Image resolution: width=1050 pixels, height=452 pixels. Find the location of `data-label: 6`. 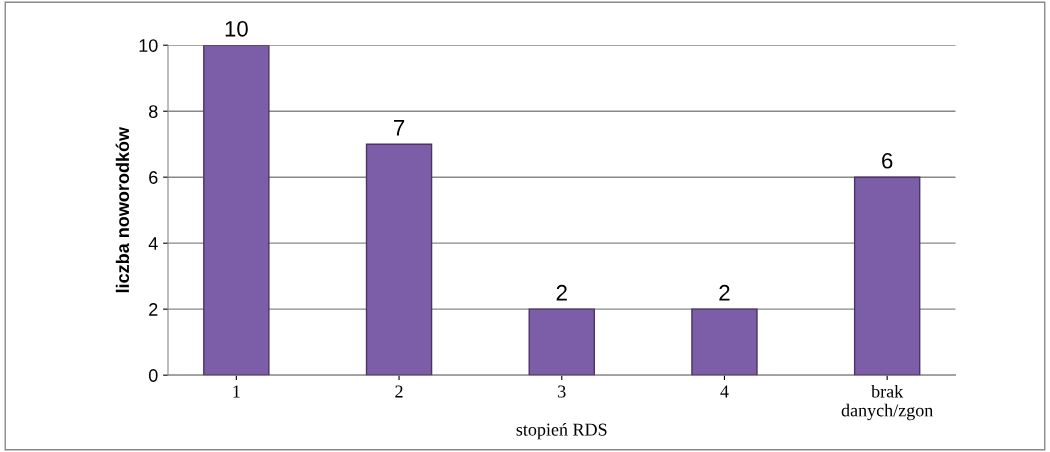

data-label: 6 is located at coordinates (887, 160).